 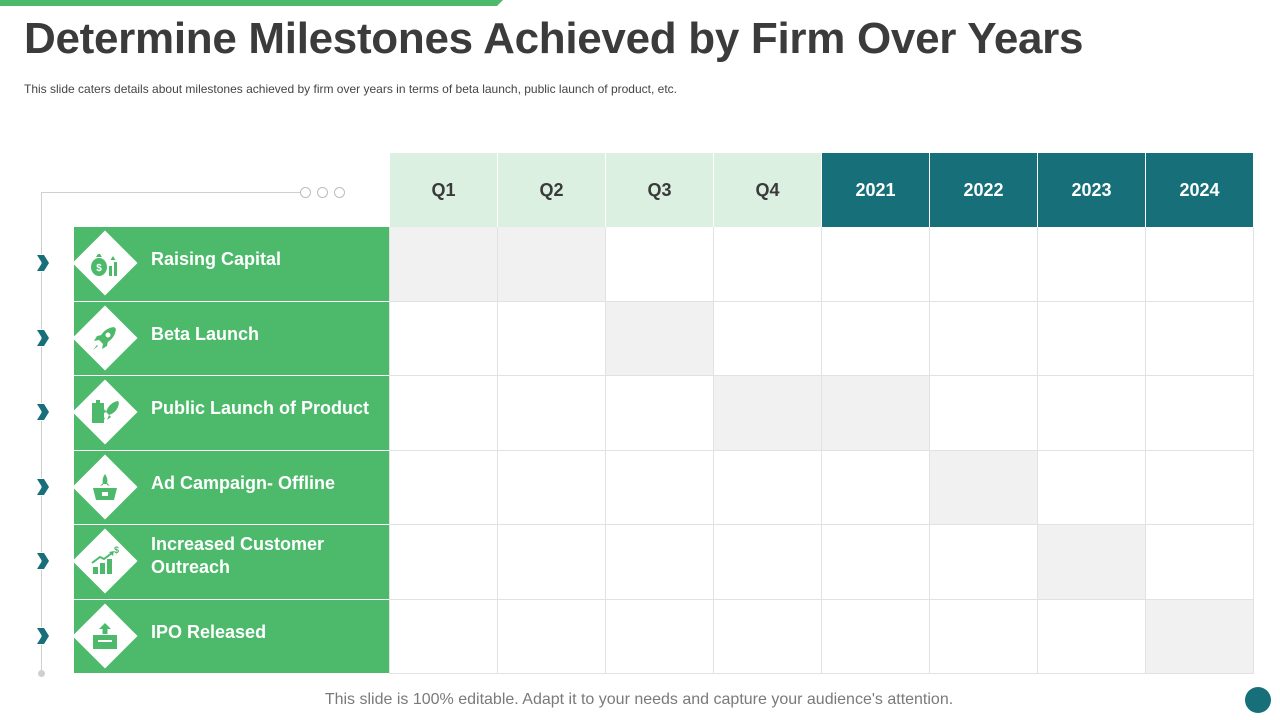 What do you see at coordinates (984, 190) in the screenshot?
I see `column-header: 2022` at bounding box center [984, 190].